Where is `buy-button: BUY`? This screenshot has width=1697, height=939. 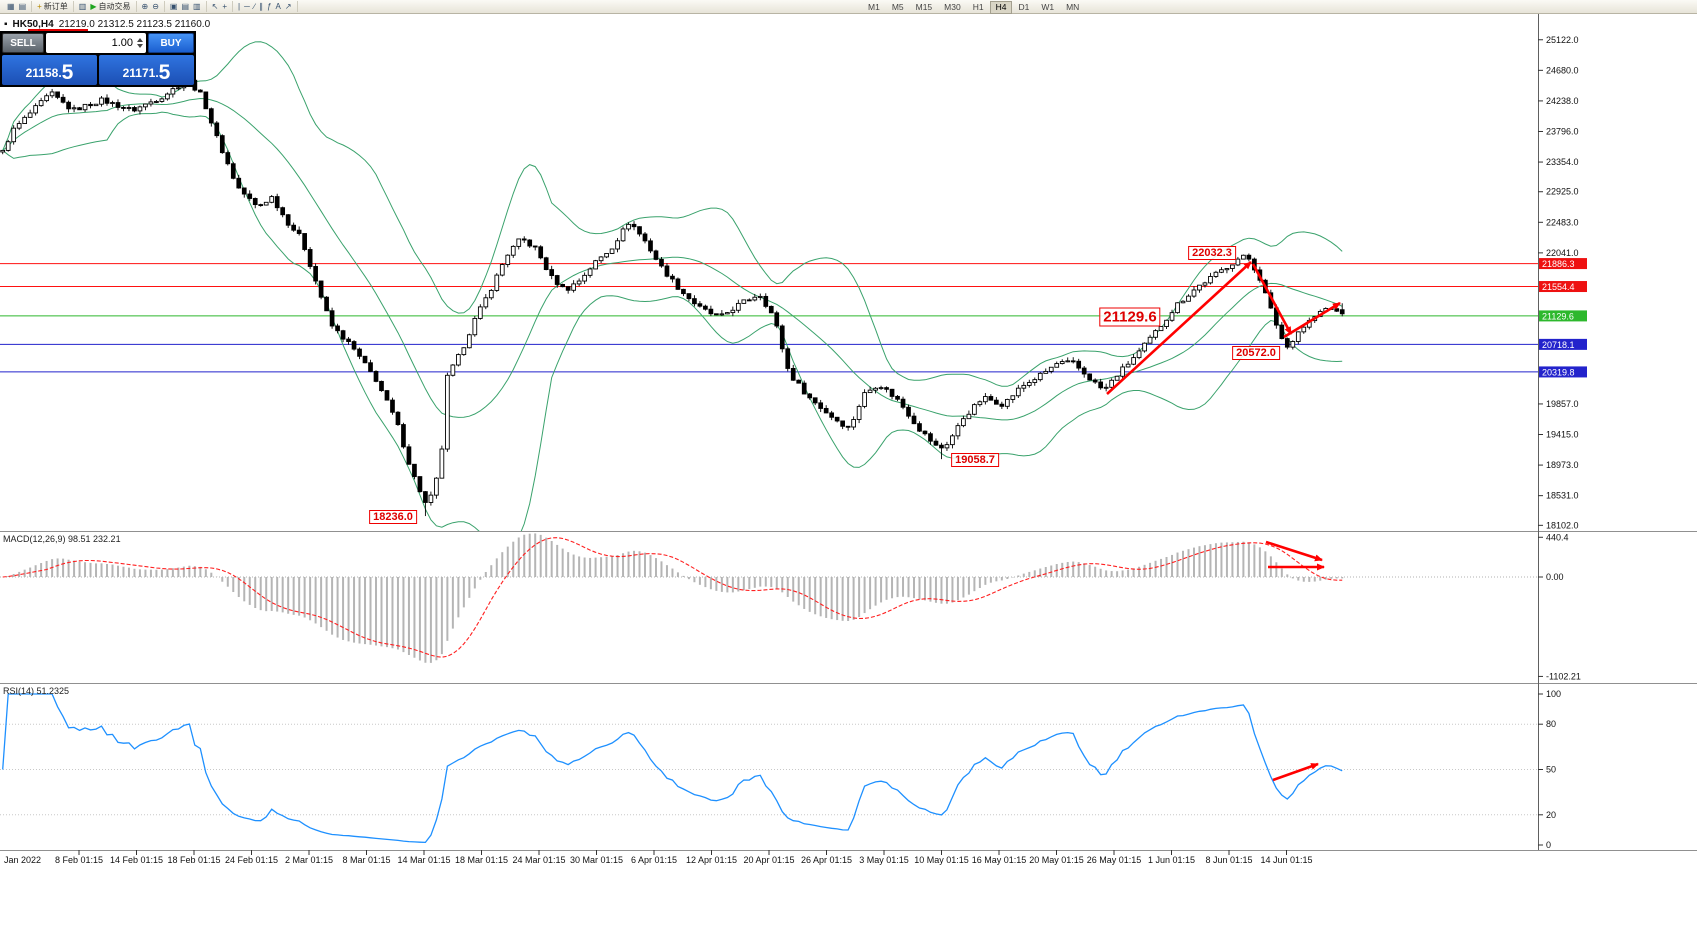 buy-button: BUY is located at coordinates (171, 43).